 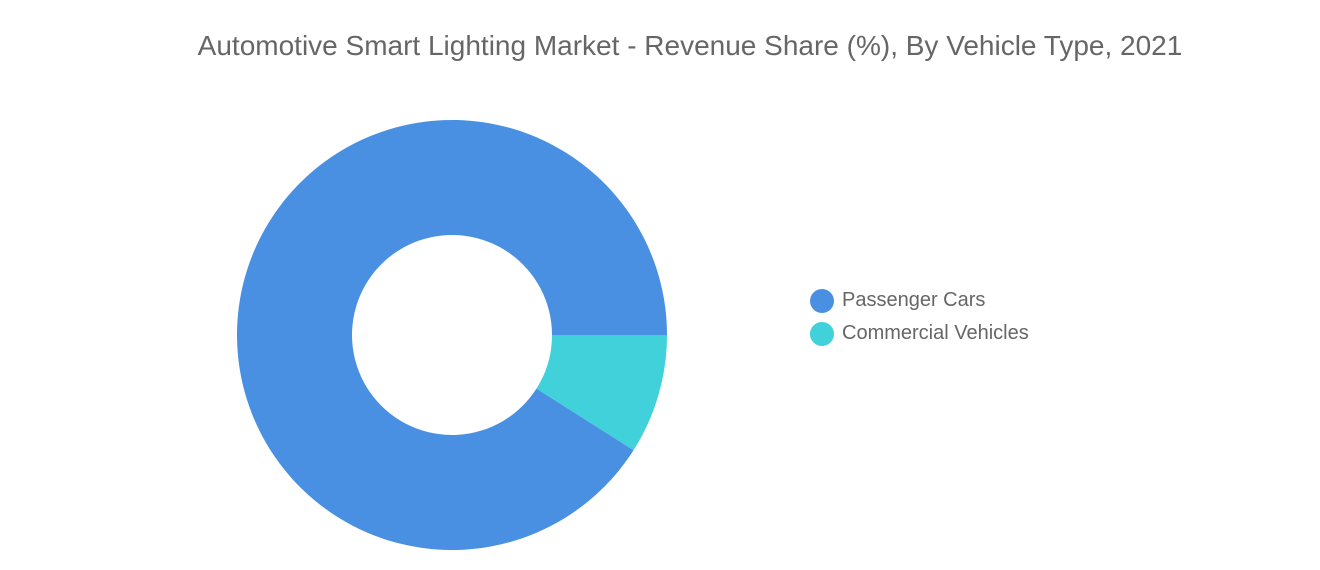 What do you see at coordinates (822, 333) in the screenshot?
I see `legend-swatch-commercial-vehicles` at bounding box center [822, 333].